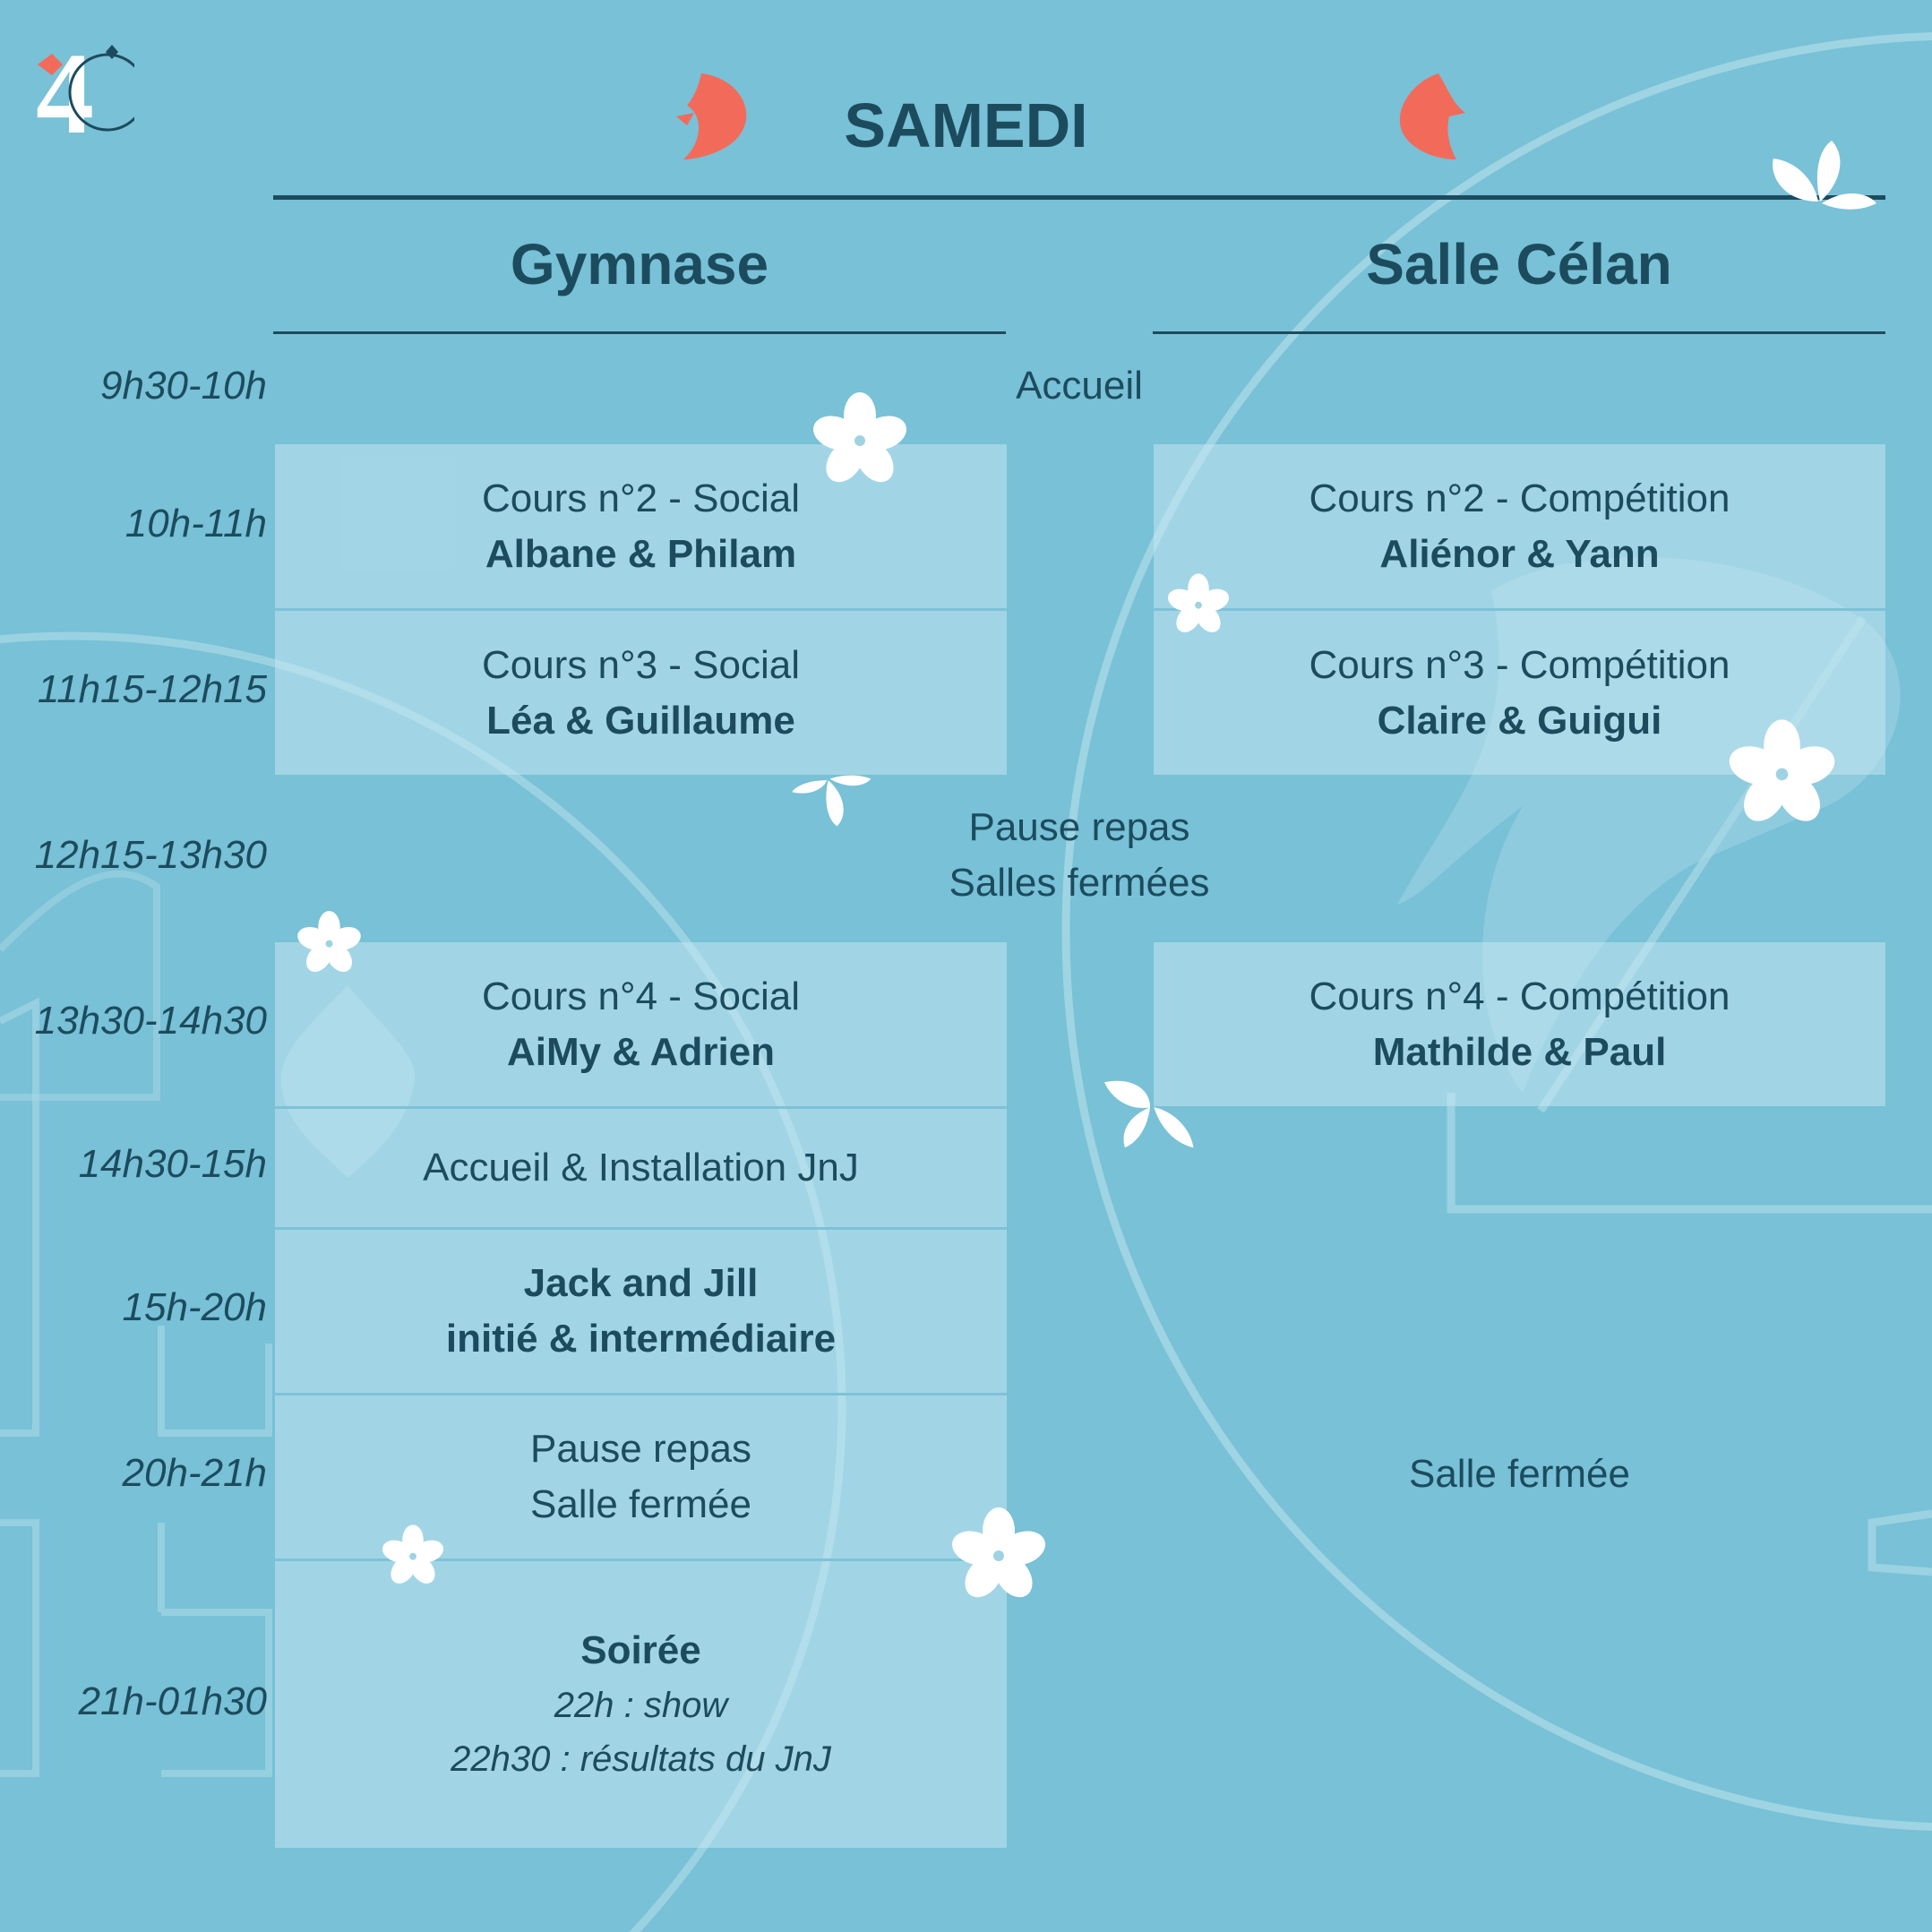 The height and width of the screenshot is (1932, 1932). I want to click on jnj-title: Jack and Jill, so click(641, 1283).